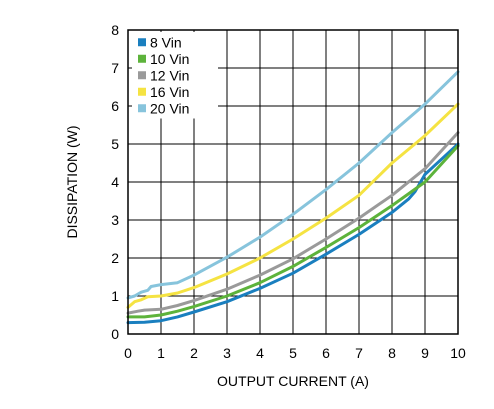 The height and width of the screenshot is (409, 494). What do you see at coordinates (392, 353) in the screenshot?
I see `x-tick-label: 8` at bounding box center [392, 353].